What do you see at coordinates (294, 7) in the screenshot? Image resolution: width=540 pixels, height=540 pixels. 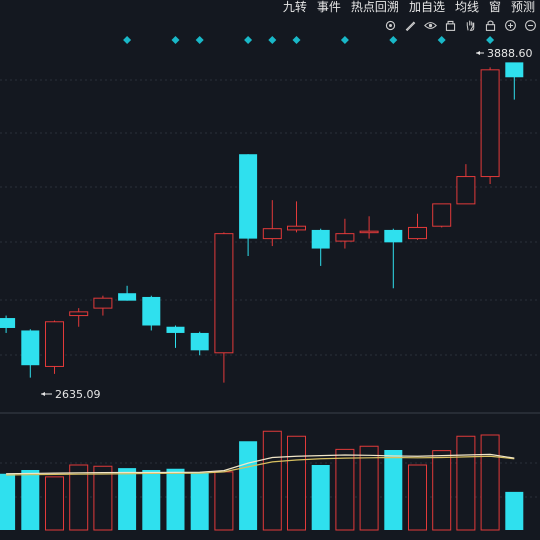 I see `nine-turn-button: 九转` at bounding box center [294, 7].